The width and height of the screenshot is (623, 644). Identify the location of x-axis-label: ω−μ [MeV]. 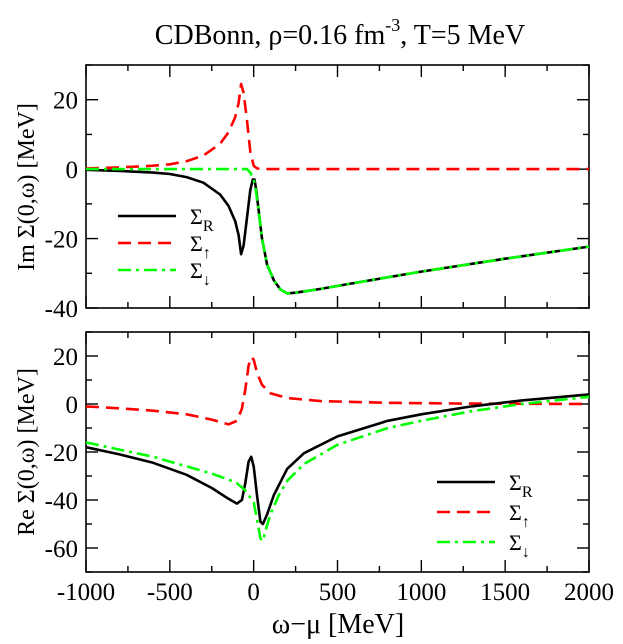
(338, 624).